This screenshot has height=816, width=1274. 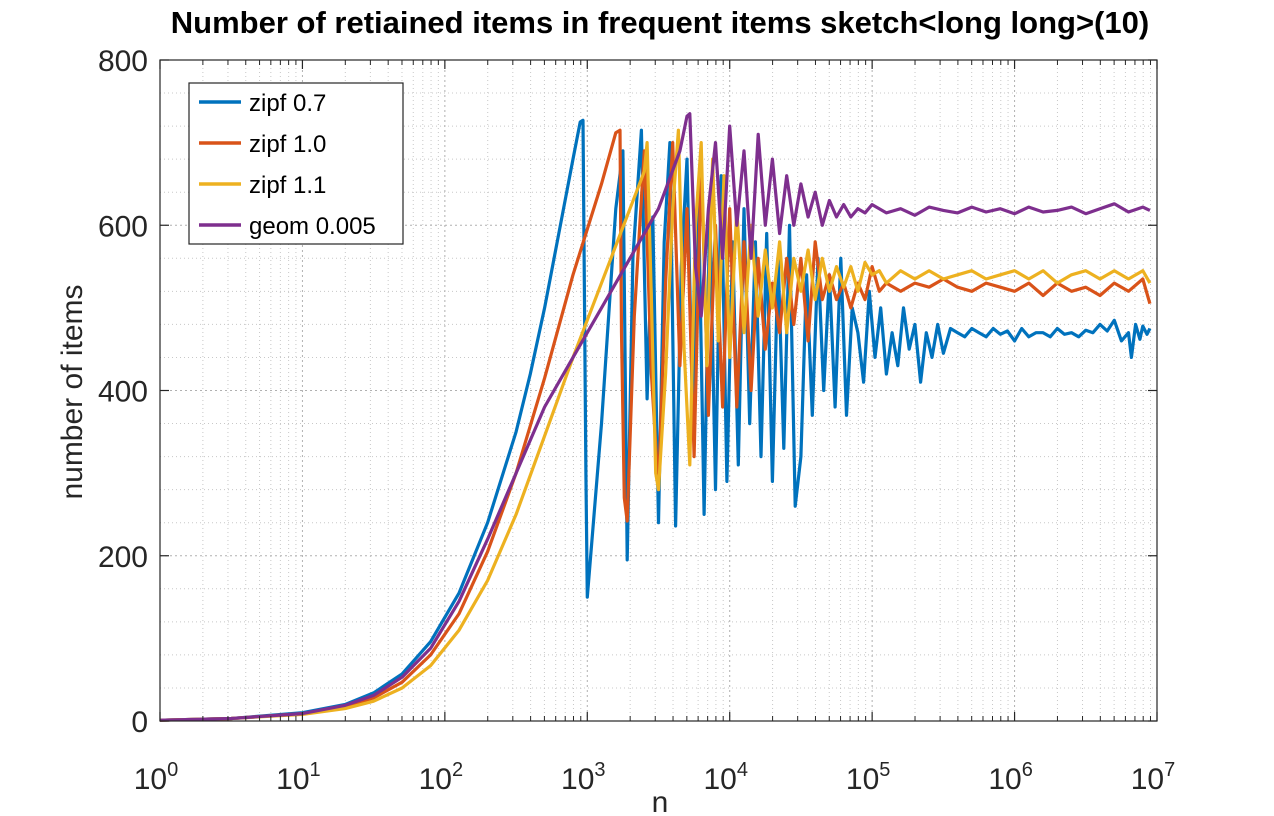 I want to click on legend: zipf 0.7 zipf 1.0 zipf 1.1 geom 0.005, so click(x=296, y=163).